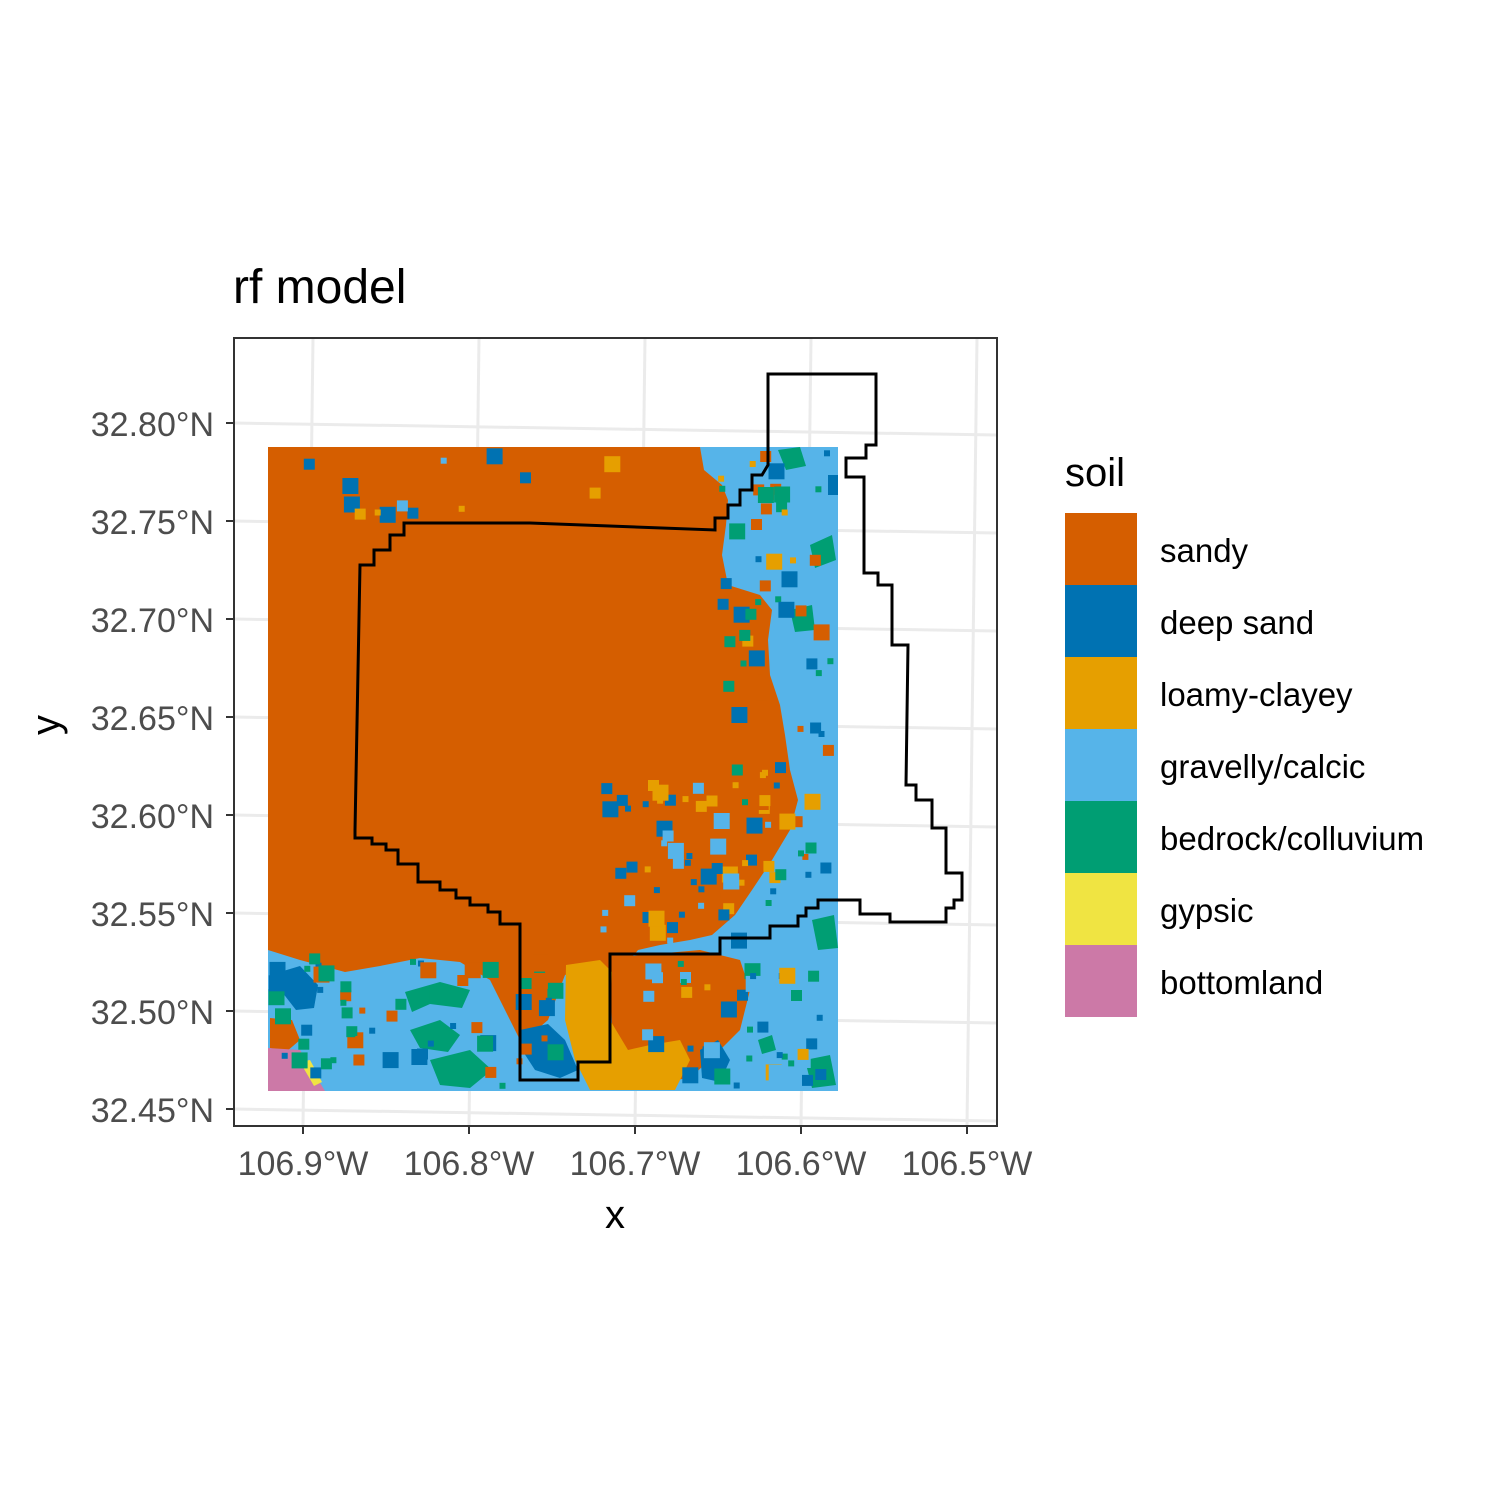  I want to click on legend-label-sandy: sandy, so click(1204, 550).